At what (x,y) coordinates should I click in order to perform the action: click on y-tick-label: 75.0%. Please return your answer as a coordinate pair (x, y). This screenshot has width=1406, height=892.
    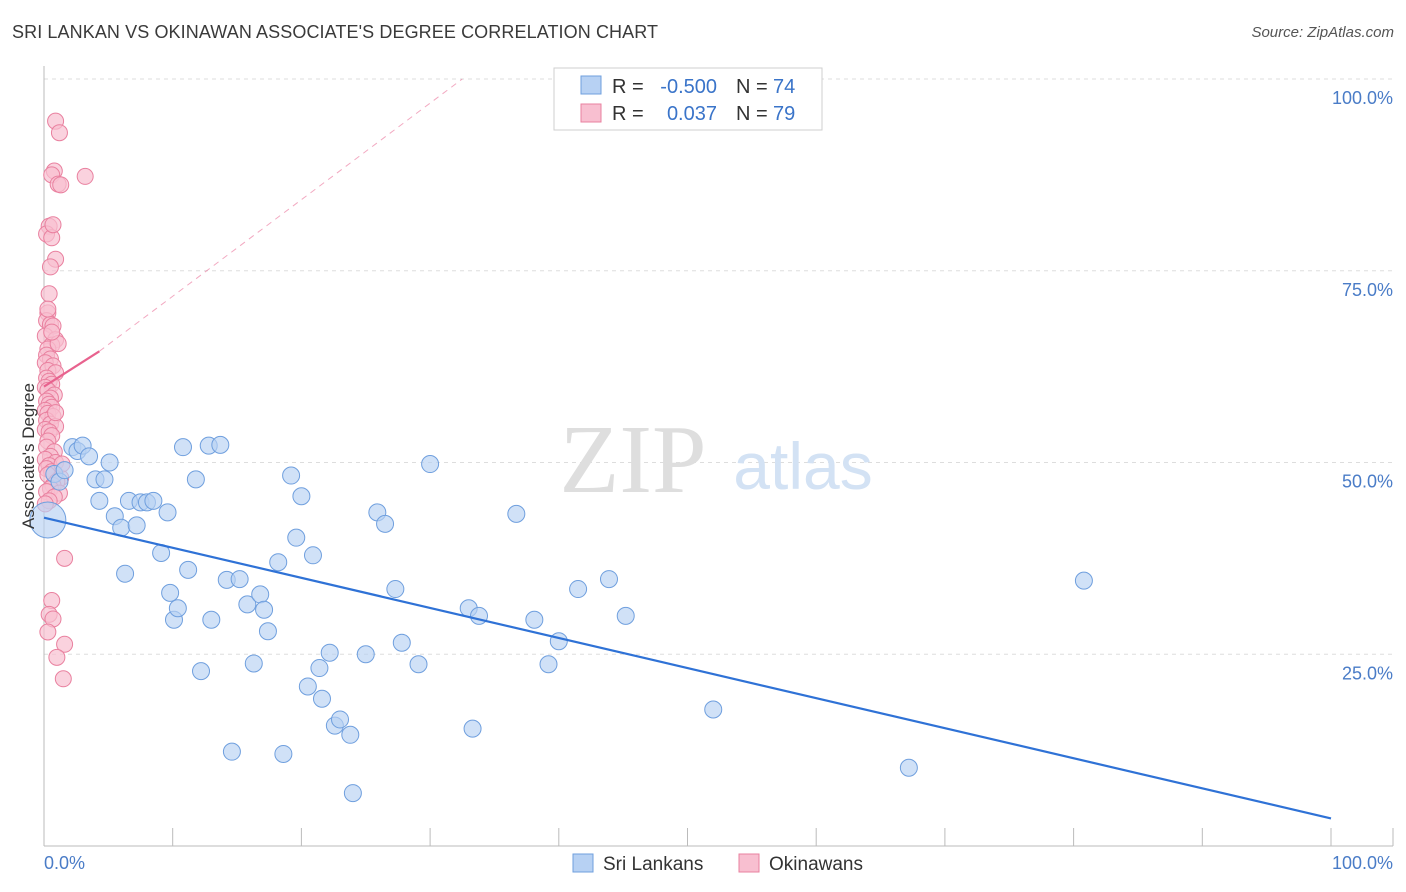
    Looking at the image, I should click on (1367, 290).